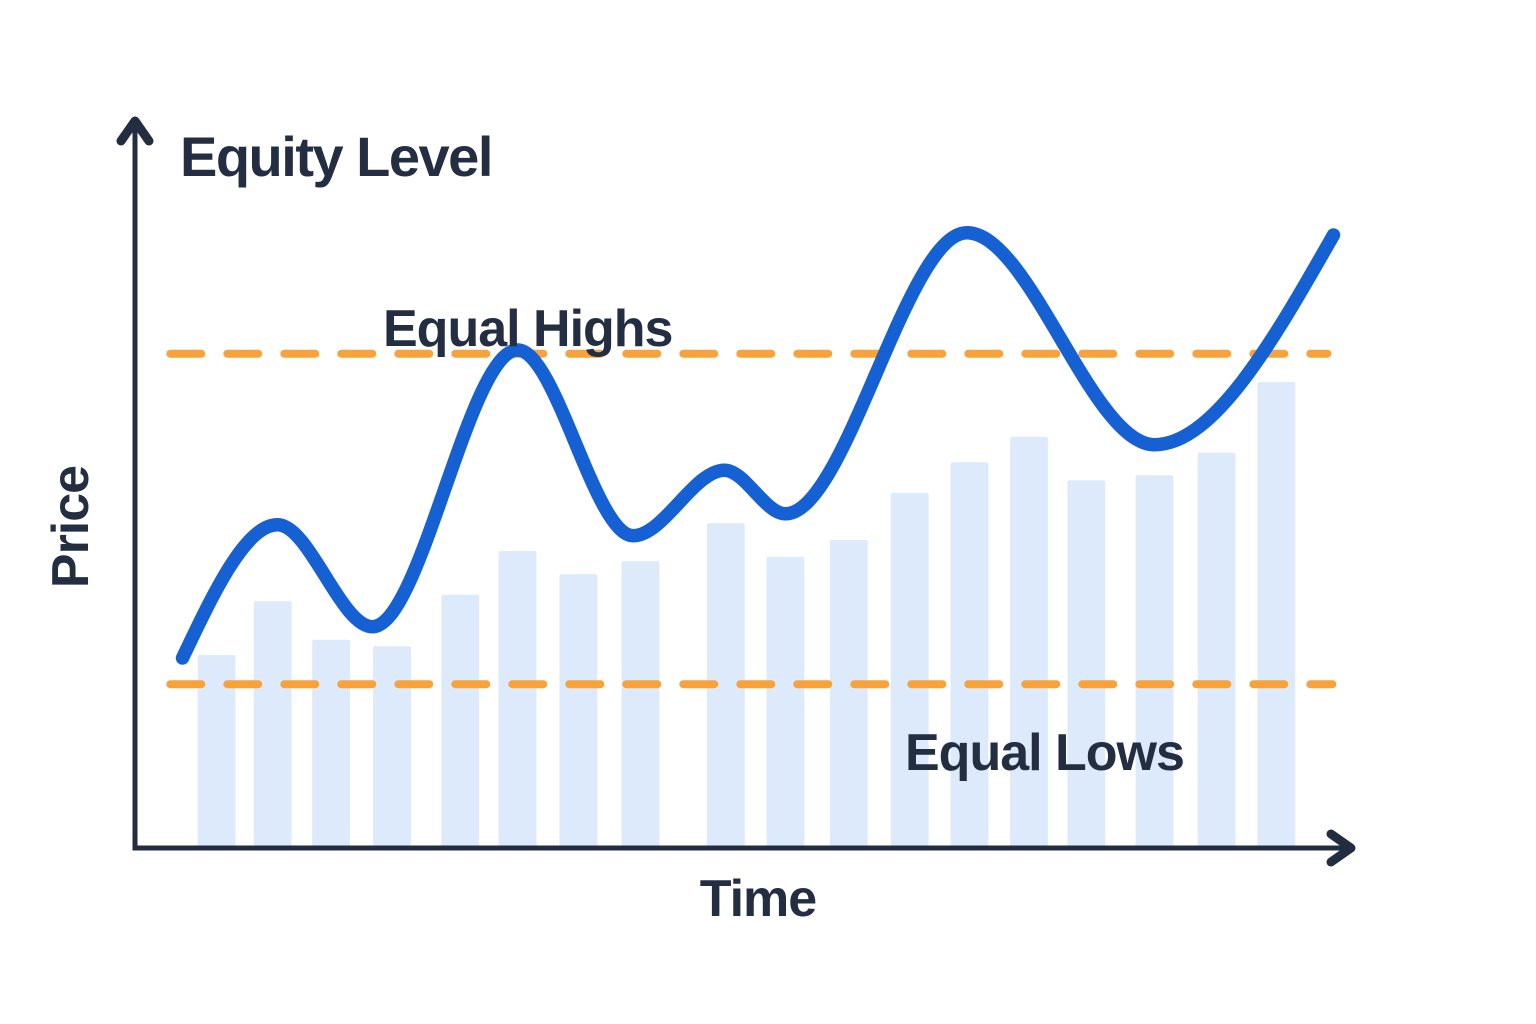 This screenshot has width=1536, height=1024. What do you see at coordinates (71, 527) in the screenshot?
I see `y-axis-label: Price` at bounding box center [71, 527].